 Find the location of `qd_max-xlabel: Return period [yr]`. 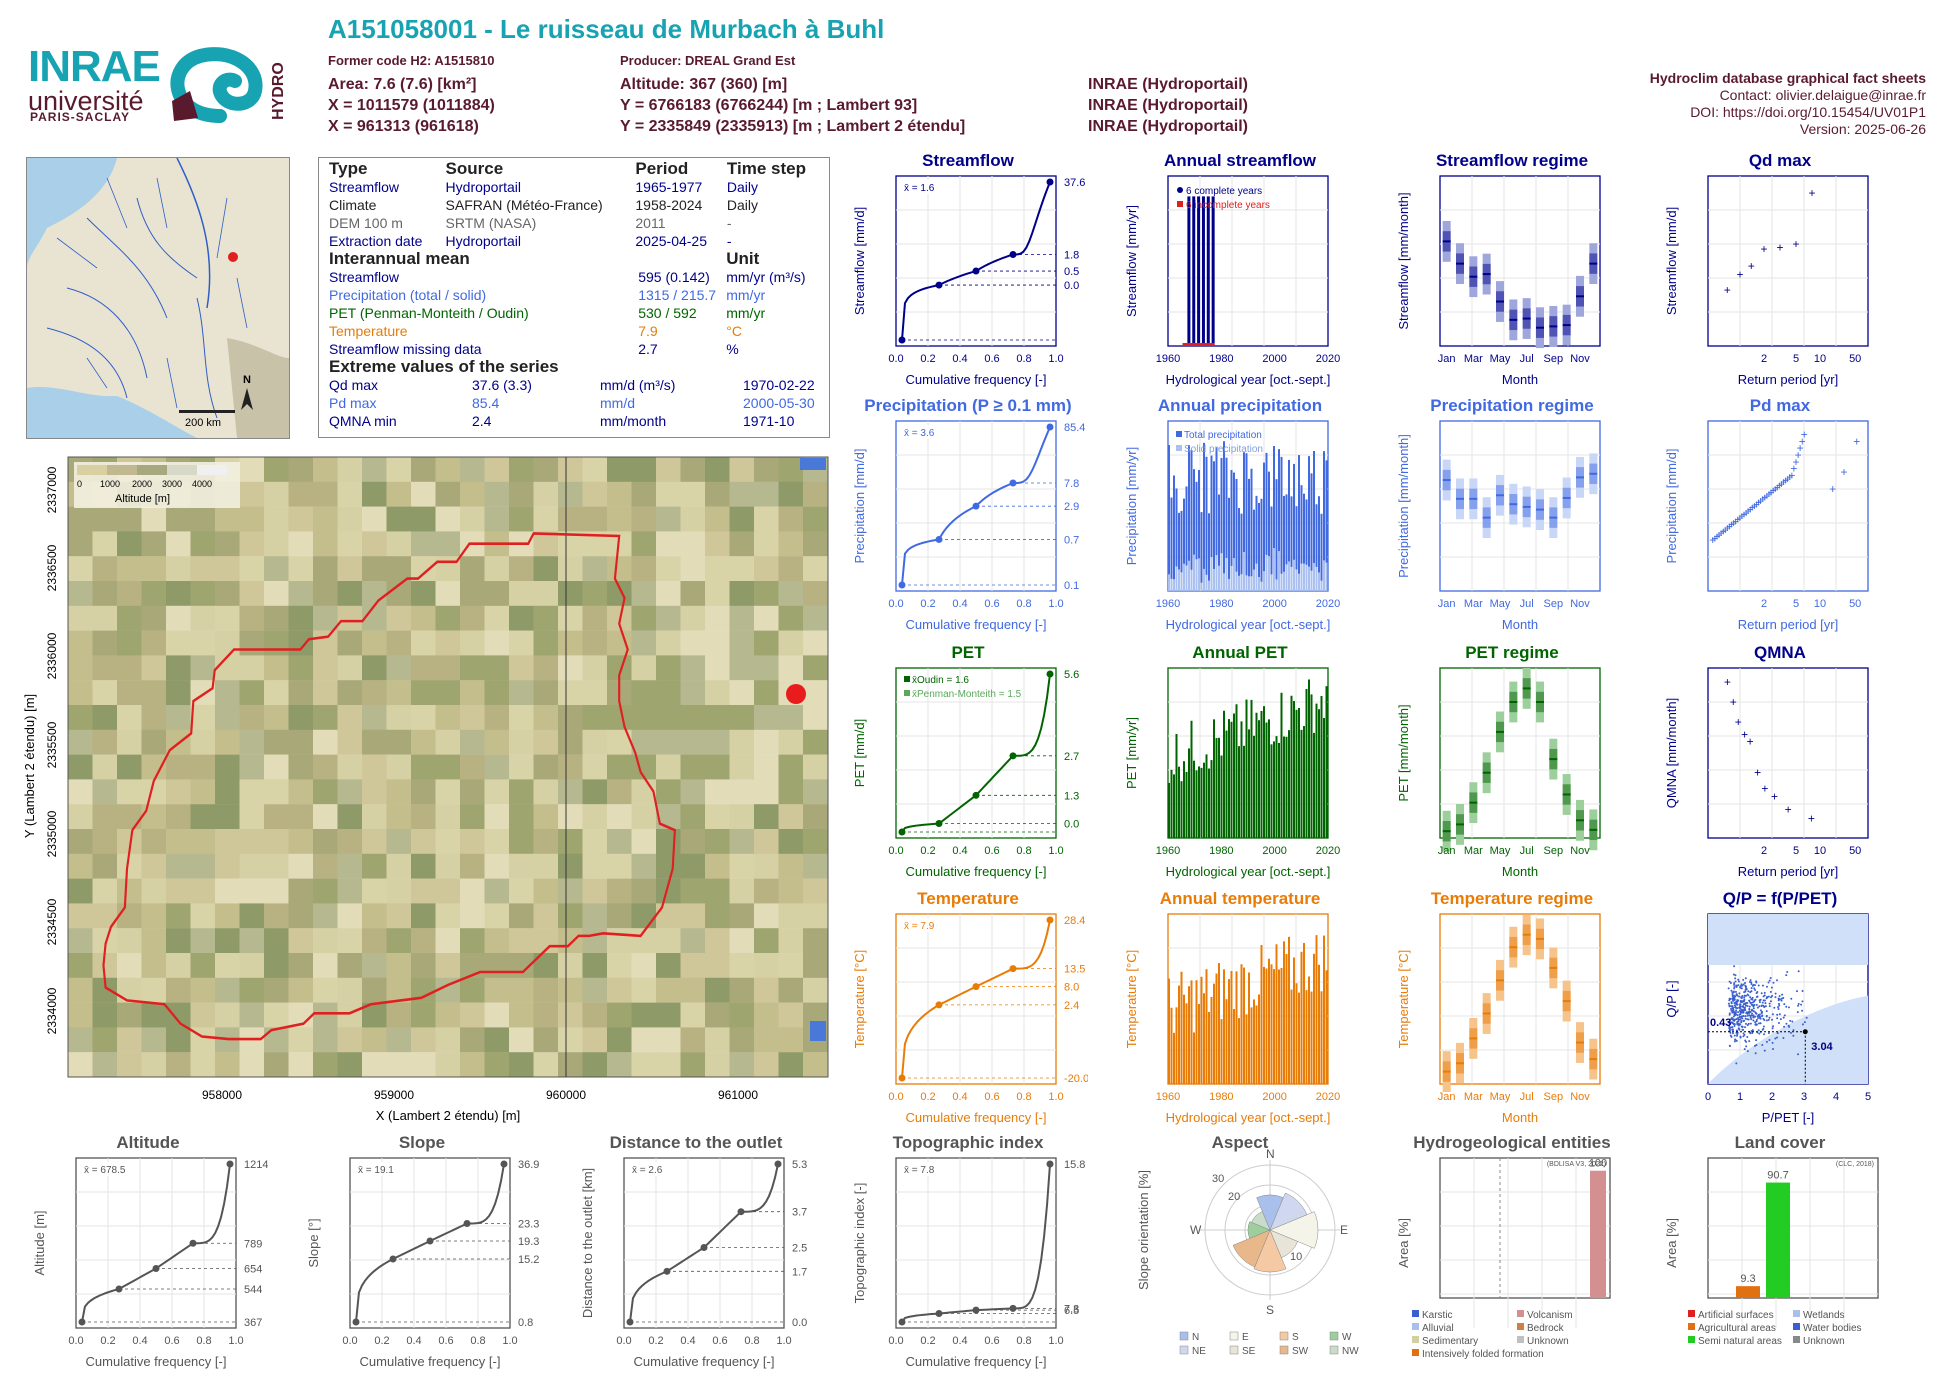

qd_max-xlabel: Return period [yr] is located at coordinates (1788, 379).